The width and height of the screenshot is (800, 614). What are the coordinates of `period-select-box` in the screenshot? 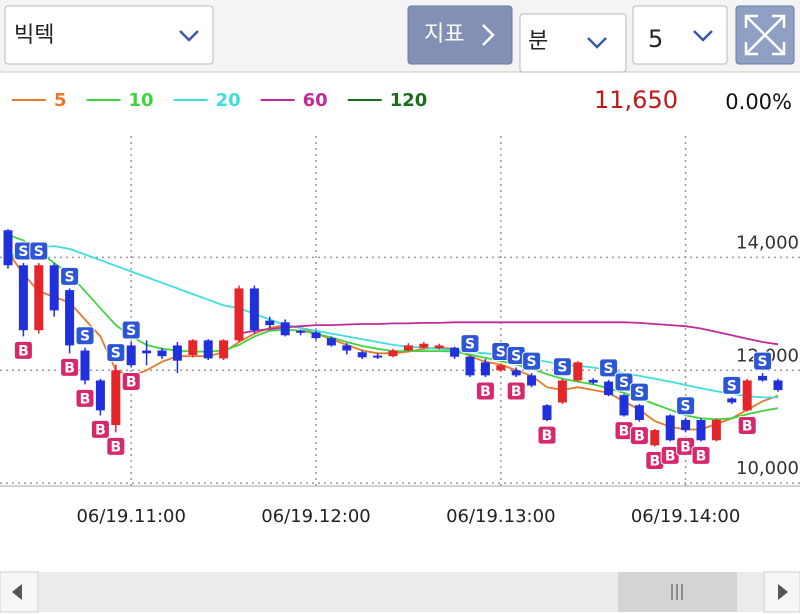 It's located at (680, 35).